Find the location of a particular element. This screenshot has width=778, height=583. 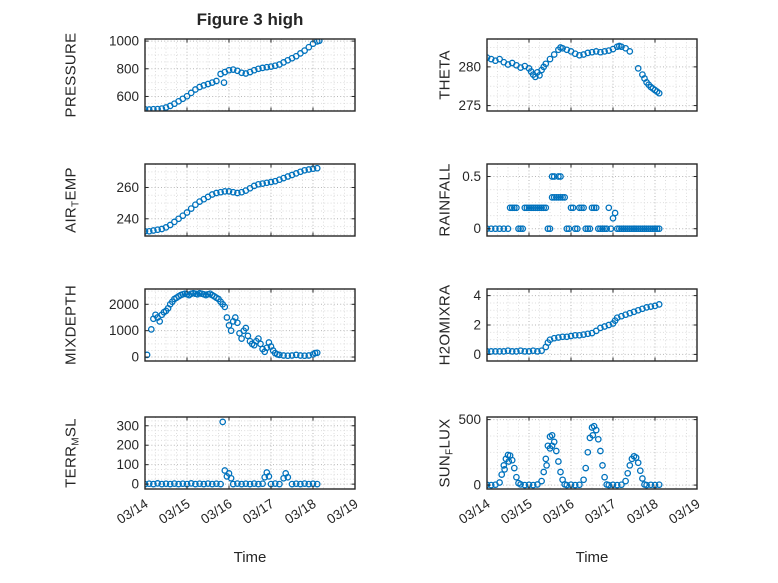

ylabel-terr-msl: TERRMSL is located at coordinates (72, 453).